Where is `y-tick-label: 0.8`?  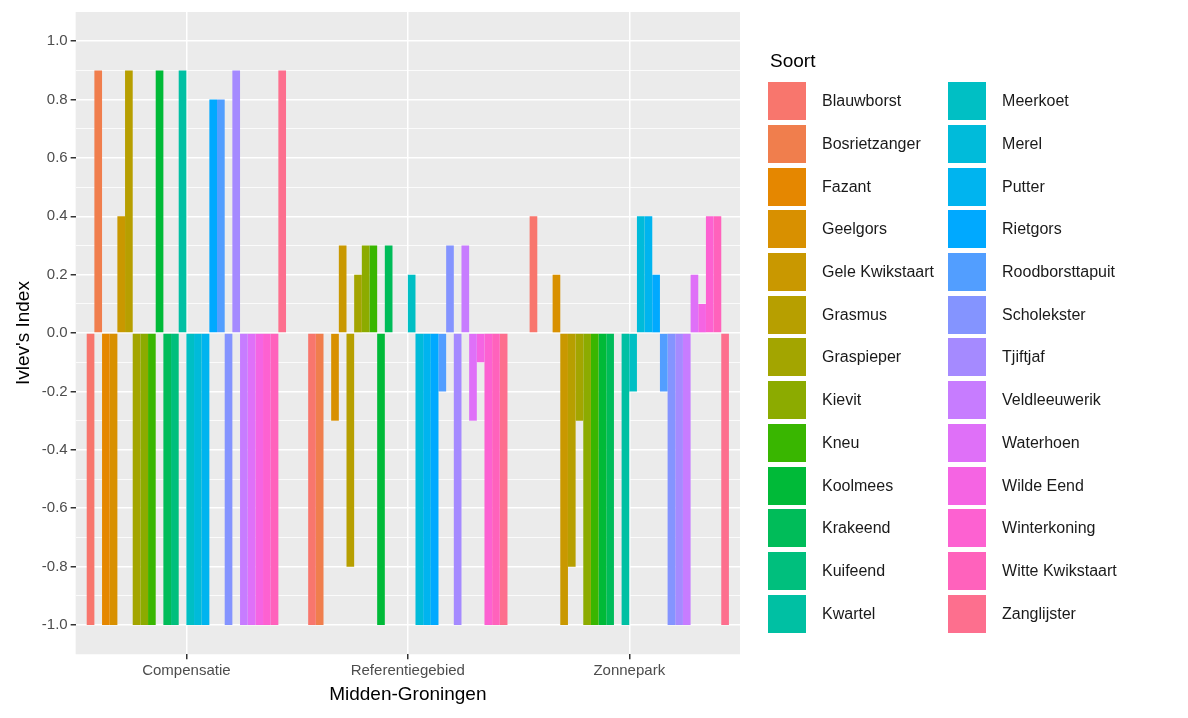
y-tick-label: 0.8 is located at coordinates (57, 98).